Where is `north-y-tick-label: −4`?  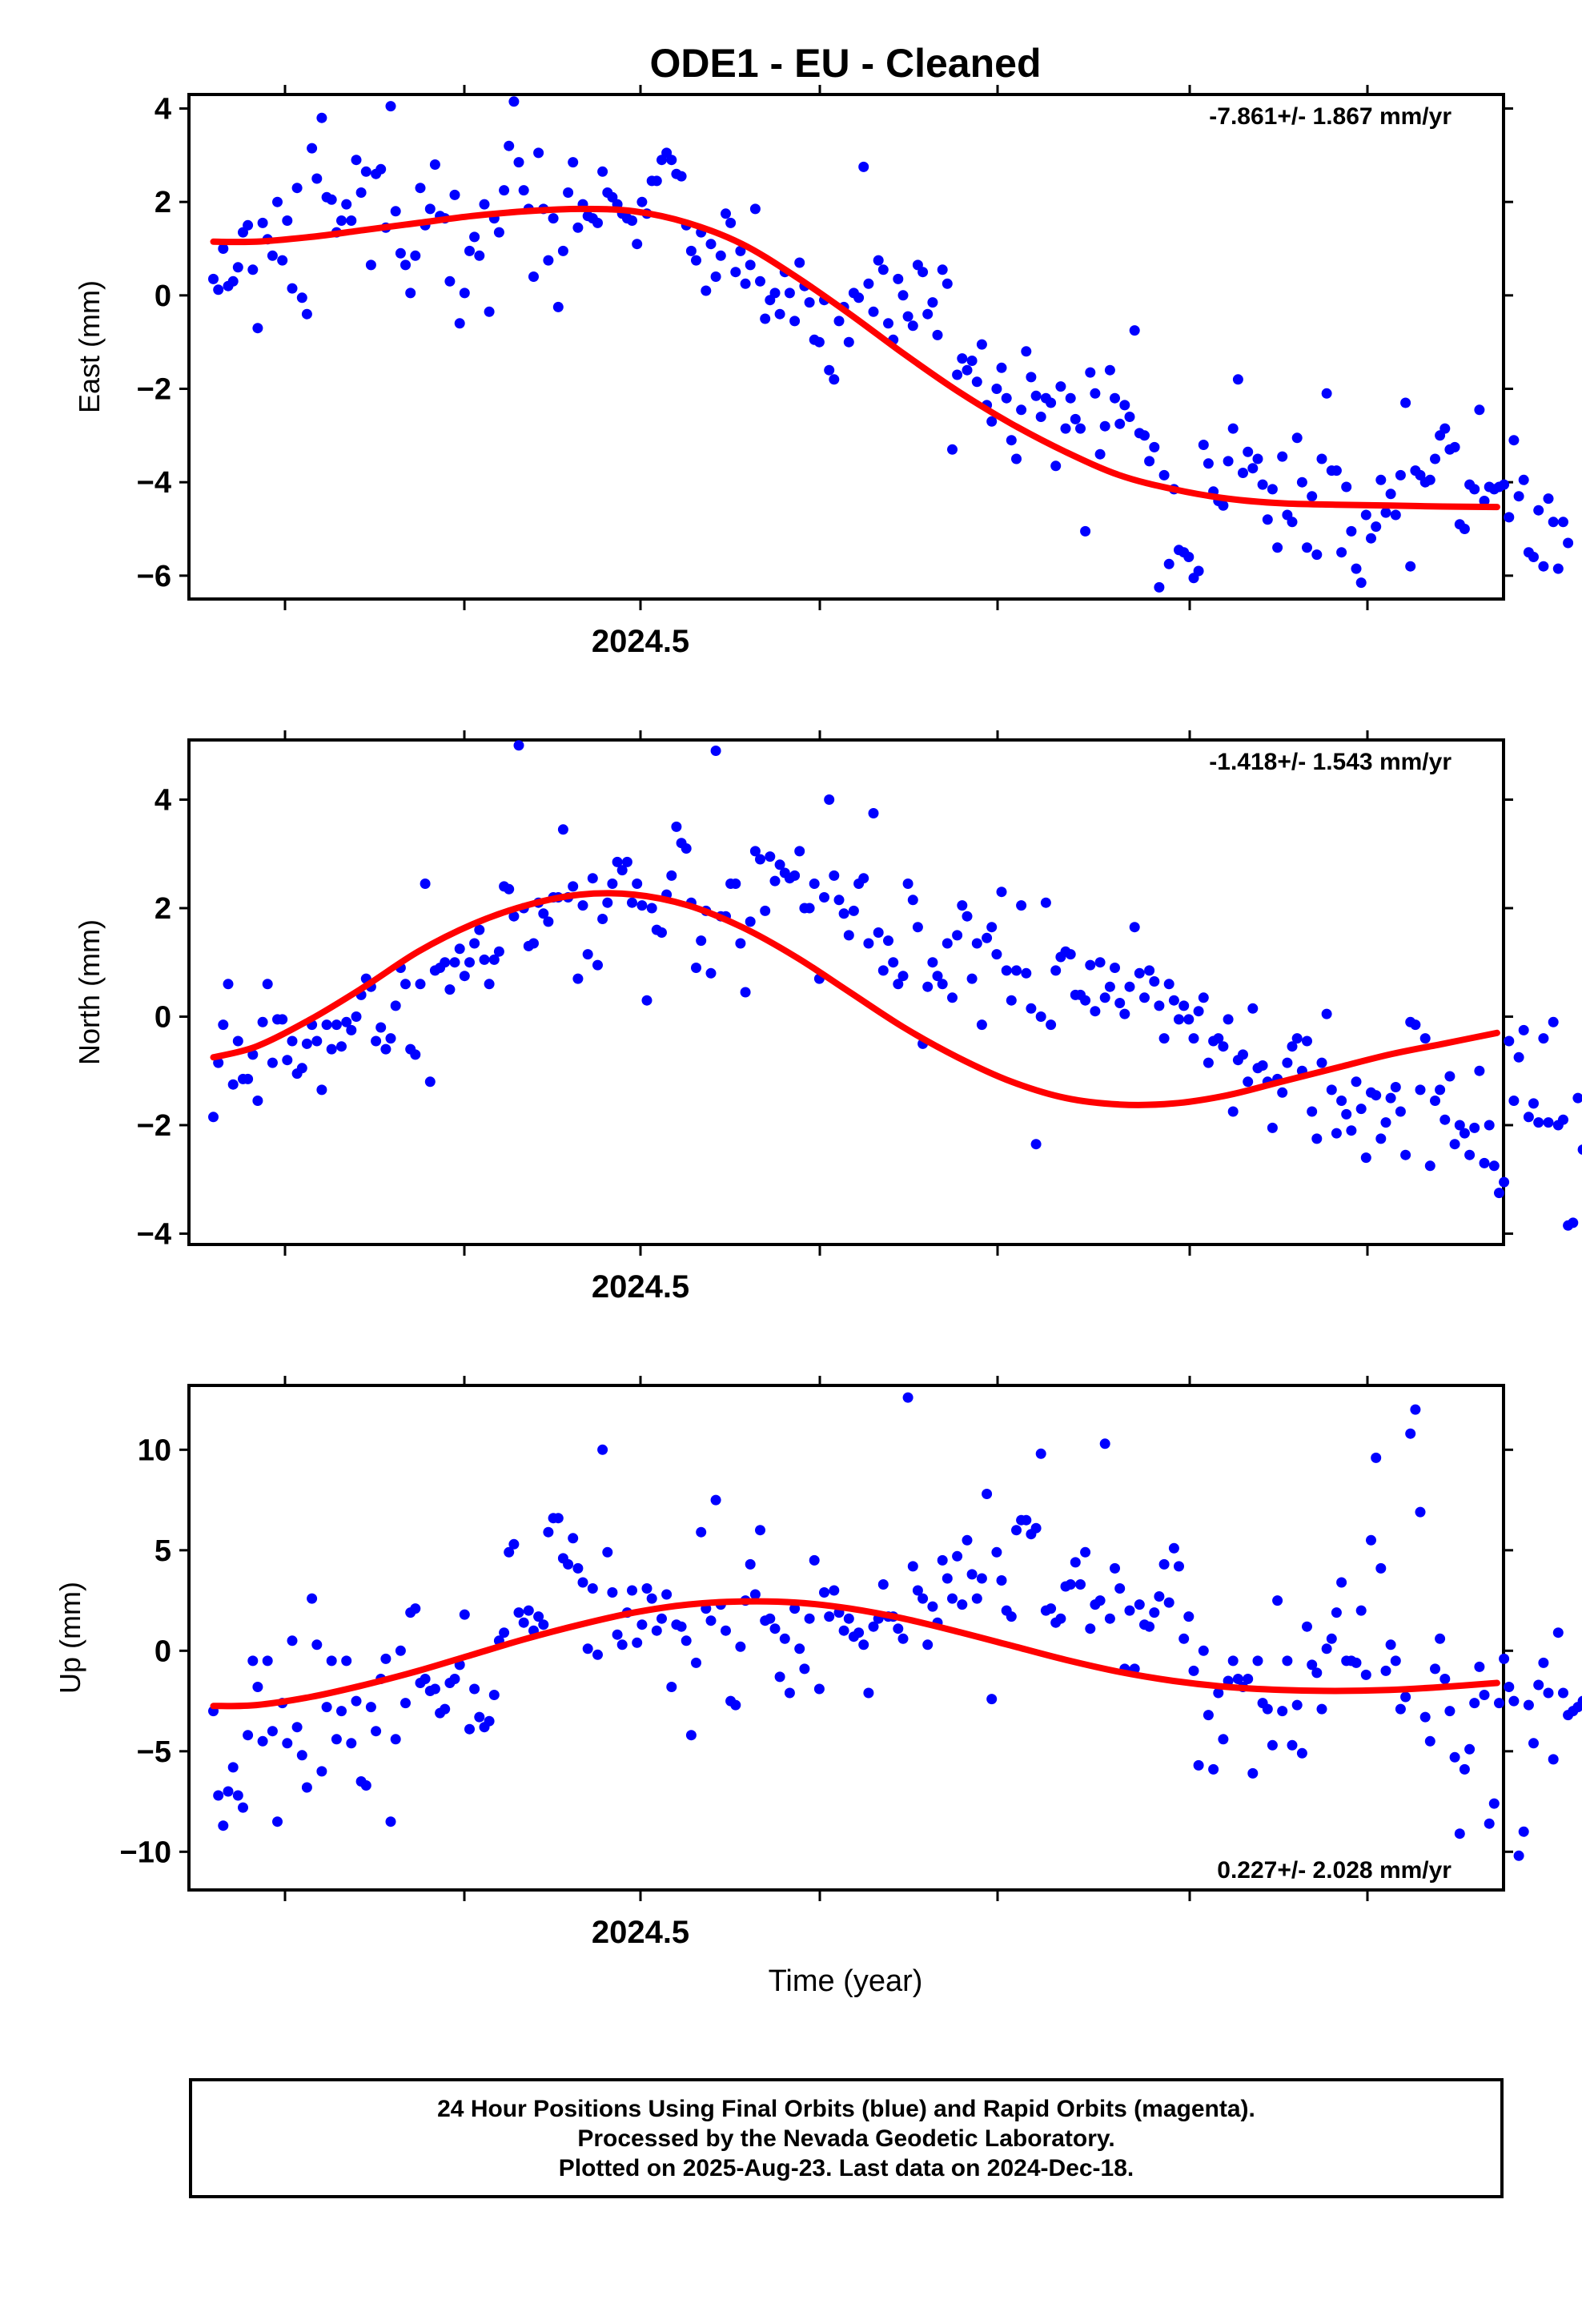 north-y-tick-label: −4 is located at coordinates (154, 1234).